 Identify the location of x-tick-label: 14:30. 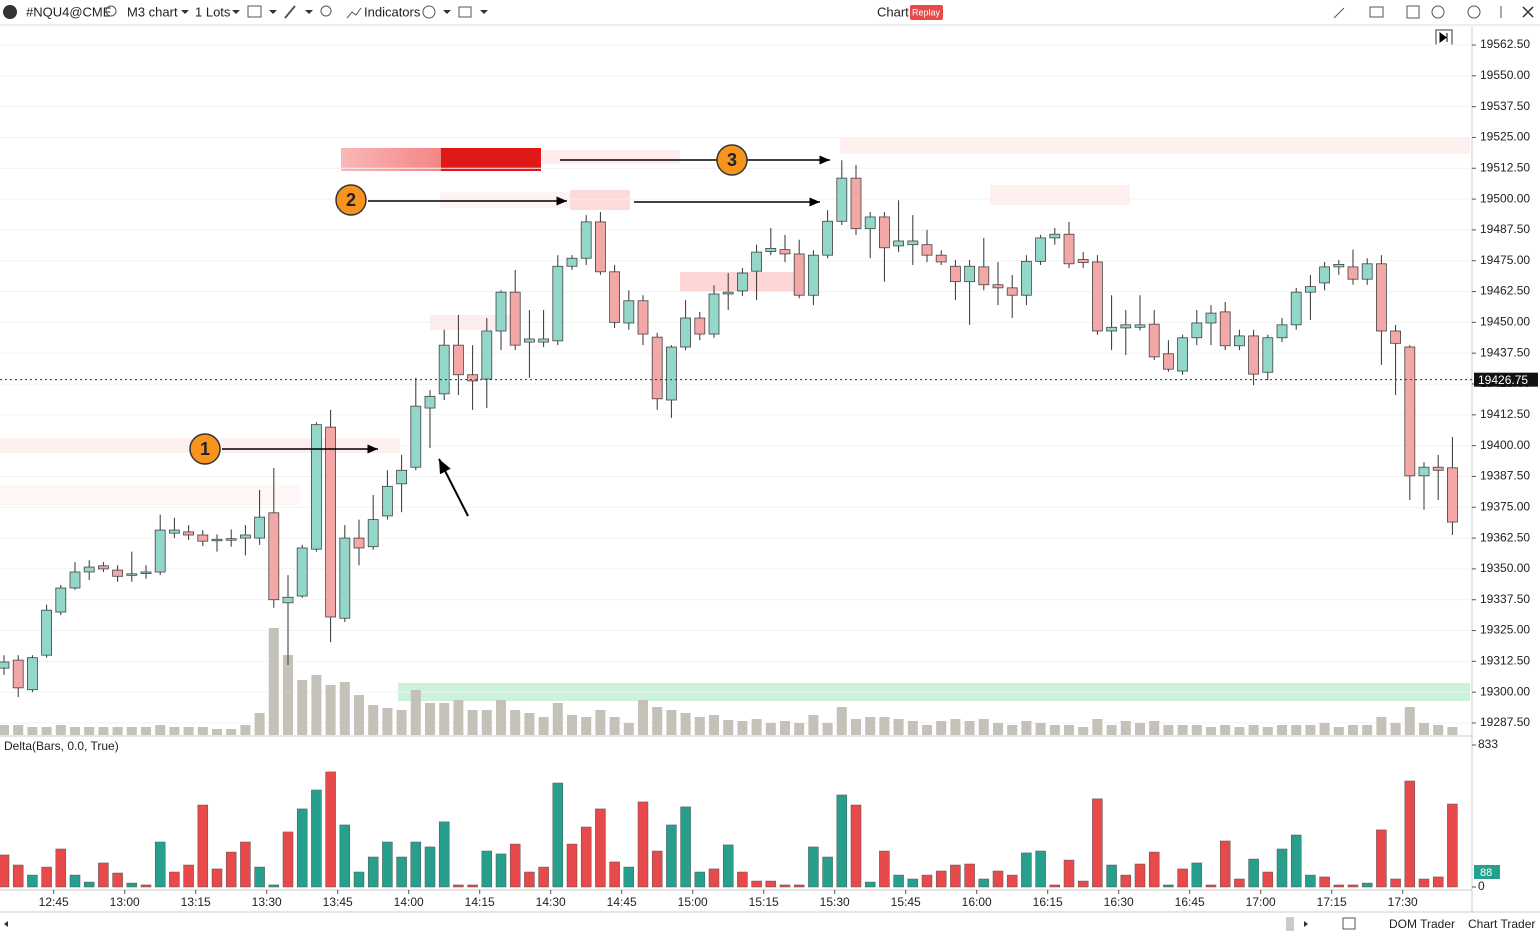
(551, 902).